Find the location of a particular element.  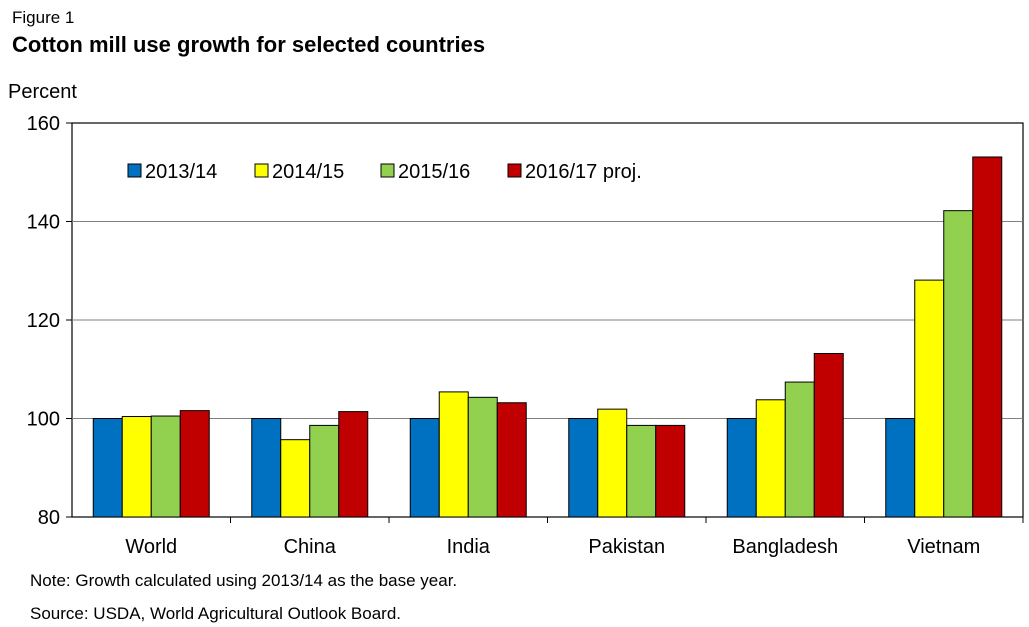

y-tick-label: 80 is located at coordinates (49, 518).